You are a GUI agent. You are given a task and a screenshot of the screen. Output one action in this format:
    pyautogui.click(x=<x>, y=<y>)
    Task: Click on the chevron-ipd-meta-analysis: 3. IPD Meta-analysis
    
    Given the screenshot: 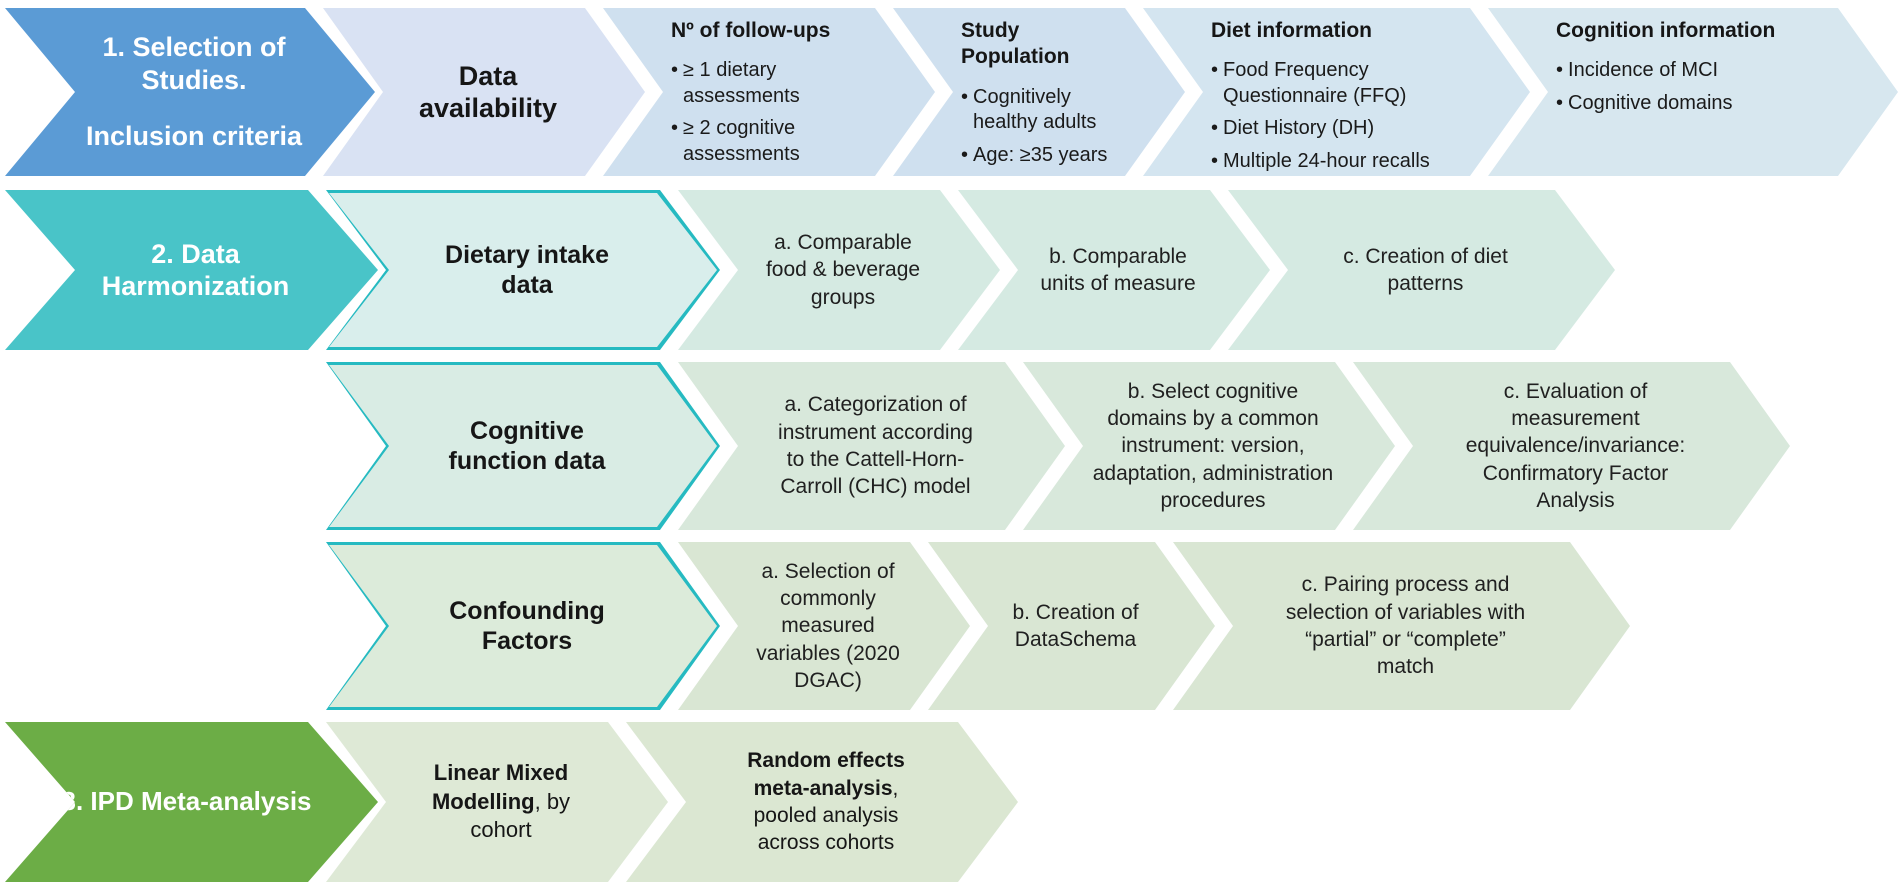 What is the action you would take?
    pyautogui.click(x=191, y=802)
    